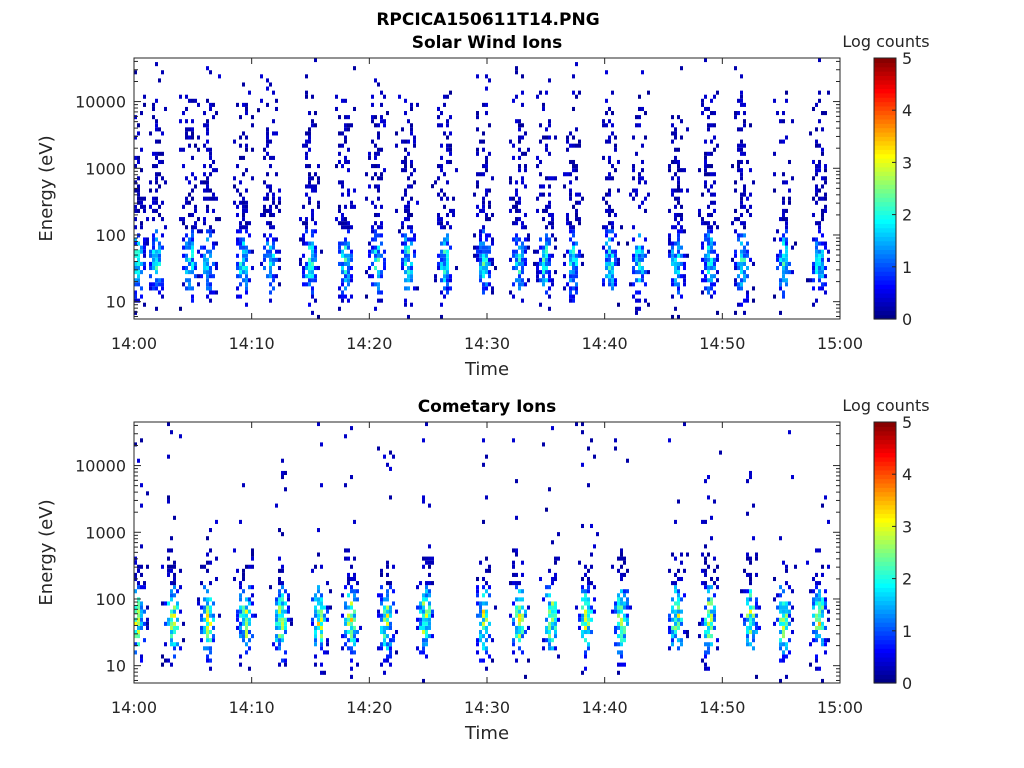 The height and width of the screenshot is (768, 1024). Describe the element at coordinates (907, 58) in the screenshot. I see `colorbar-tick-label: 5` at that location.